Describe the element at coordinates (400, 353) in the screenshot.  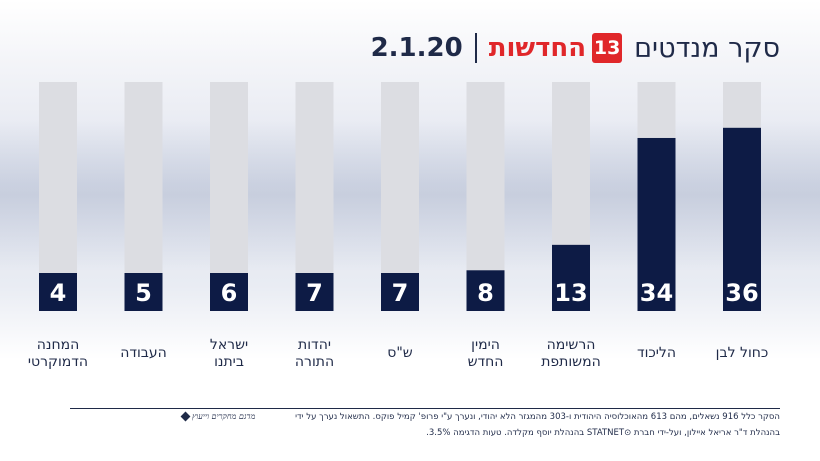
I see `category-label: ש"ס` at that location.